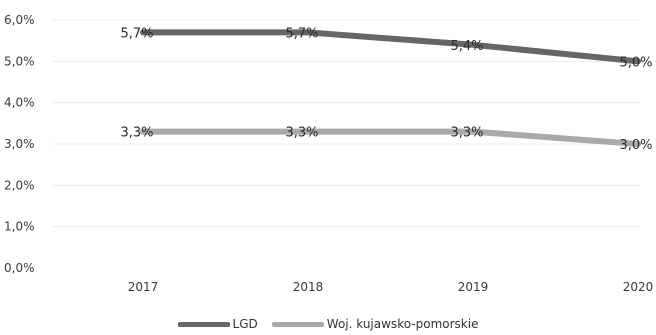 The image size is (656, 335). I want to click on legend-item-lgd: LGD, so click(217, 324).